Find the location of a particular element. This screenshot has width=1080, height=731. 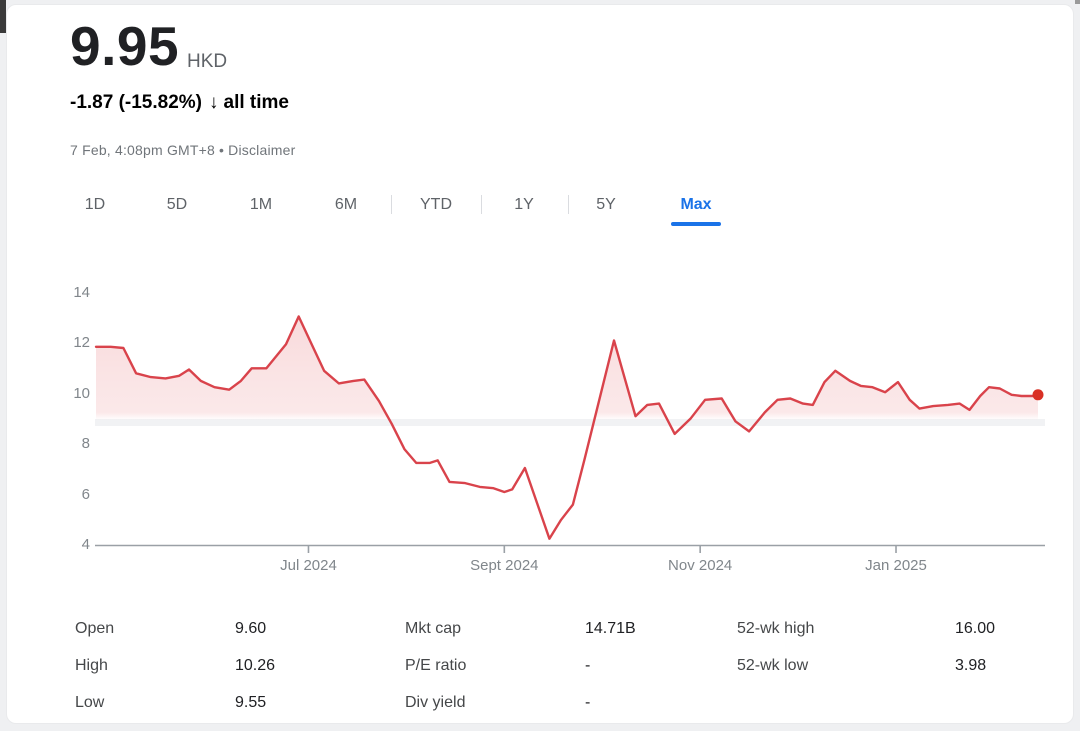

stats-column-left: Open 9.60 High 10.26 Low 9.55 is located at coordinates (230, 665).